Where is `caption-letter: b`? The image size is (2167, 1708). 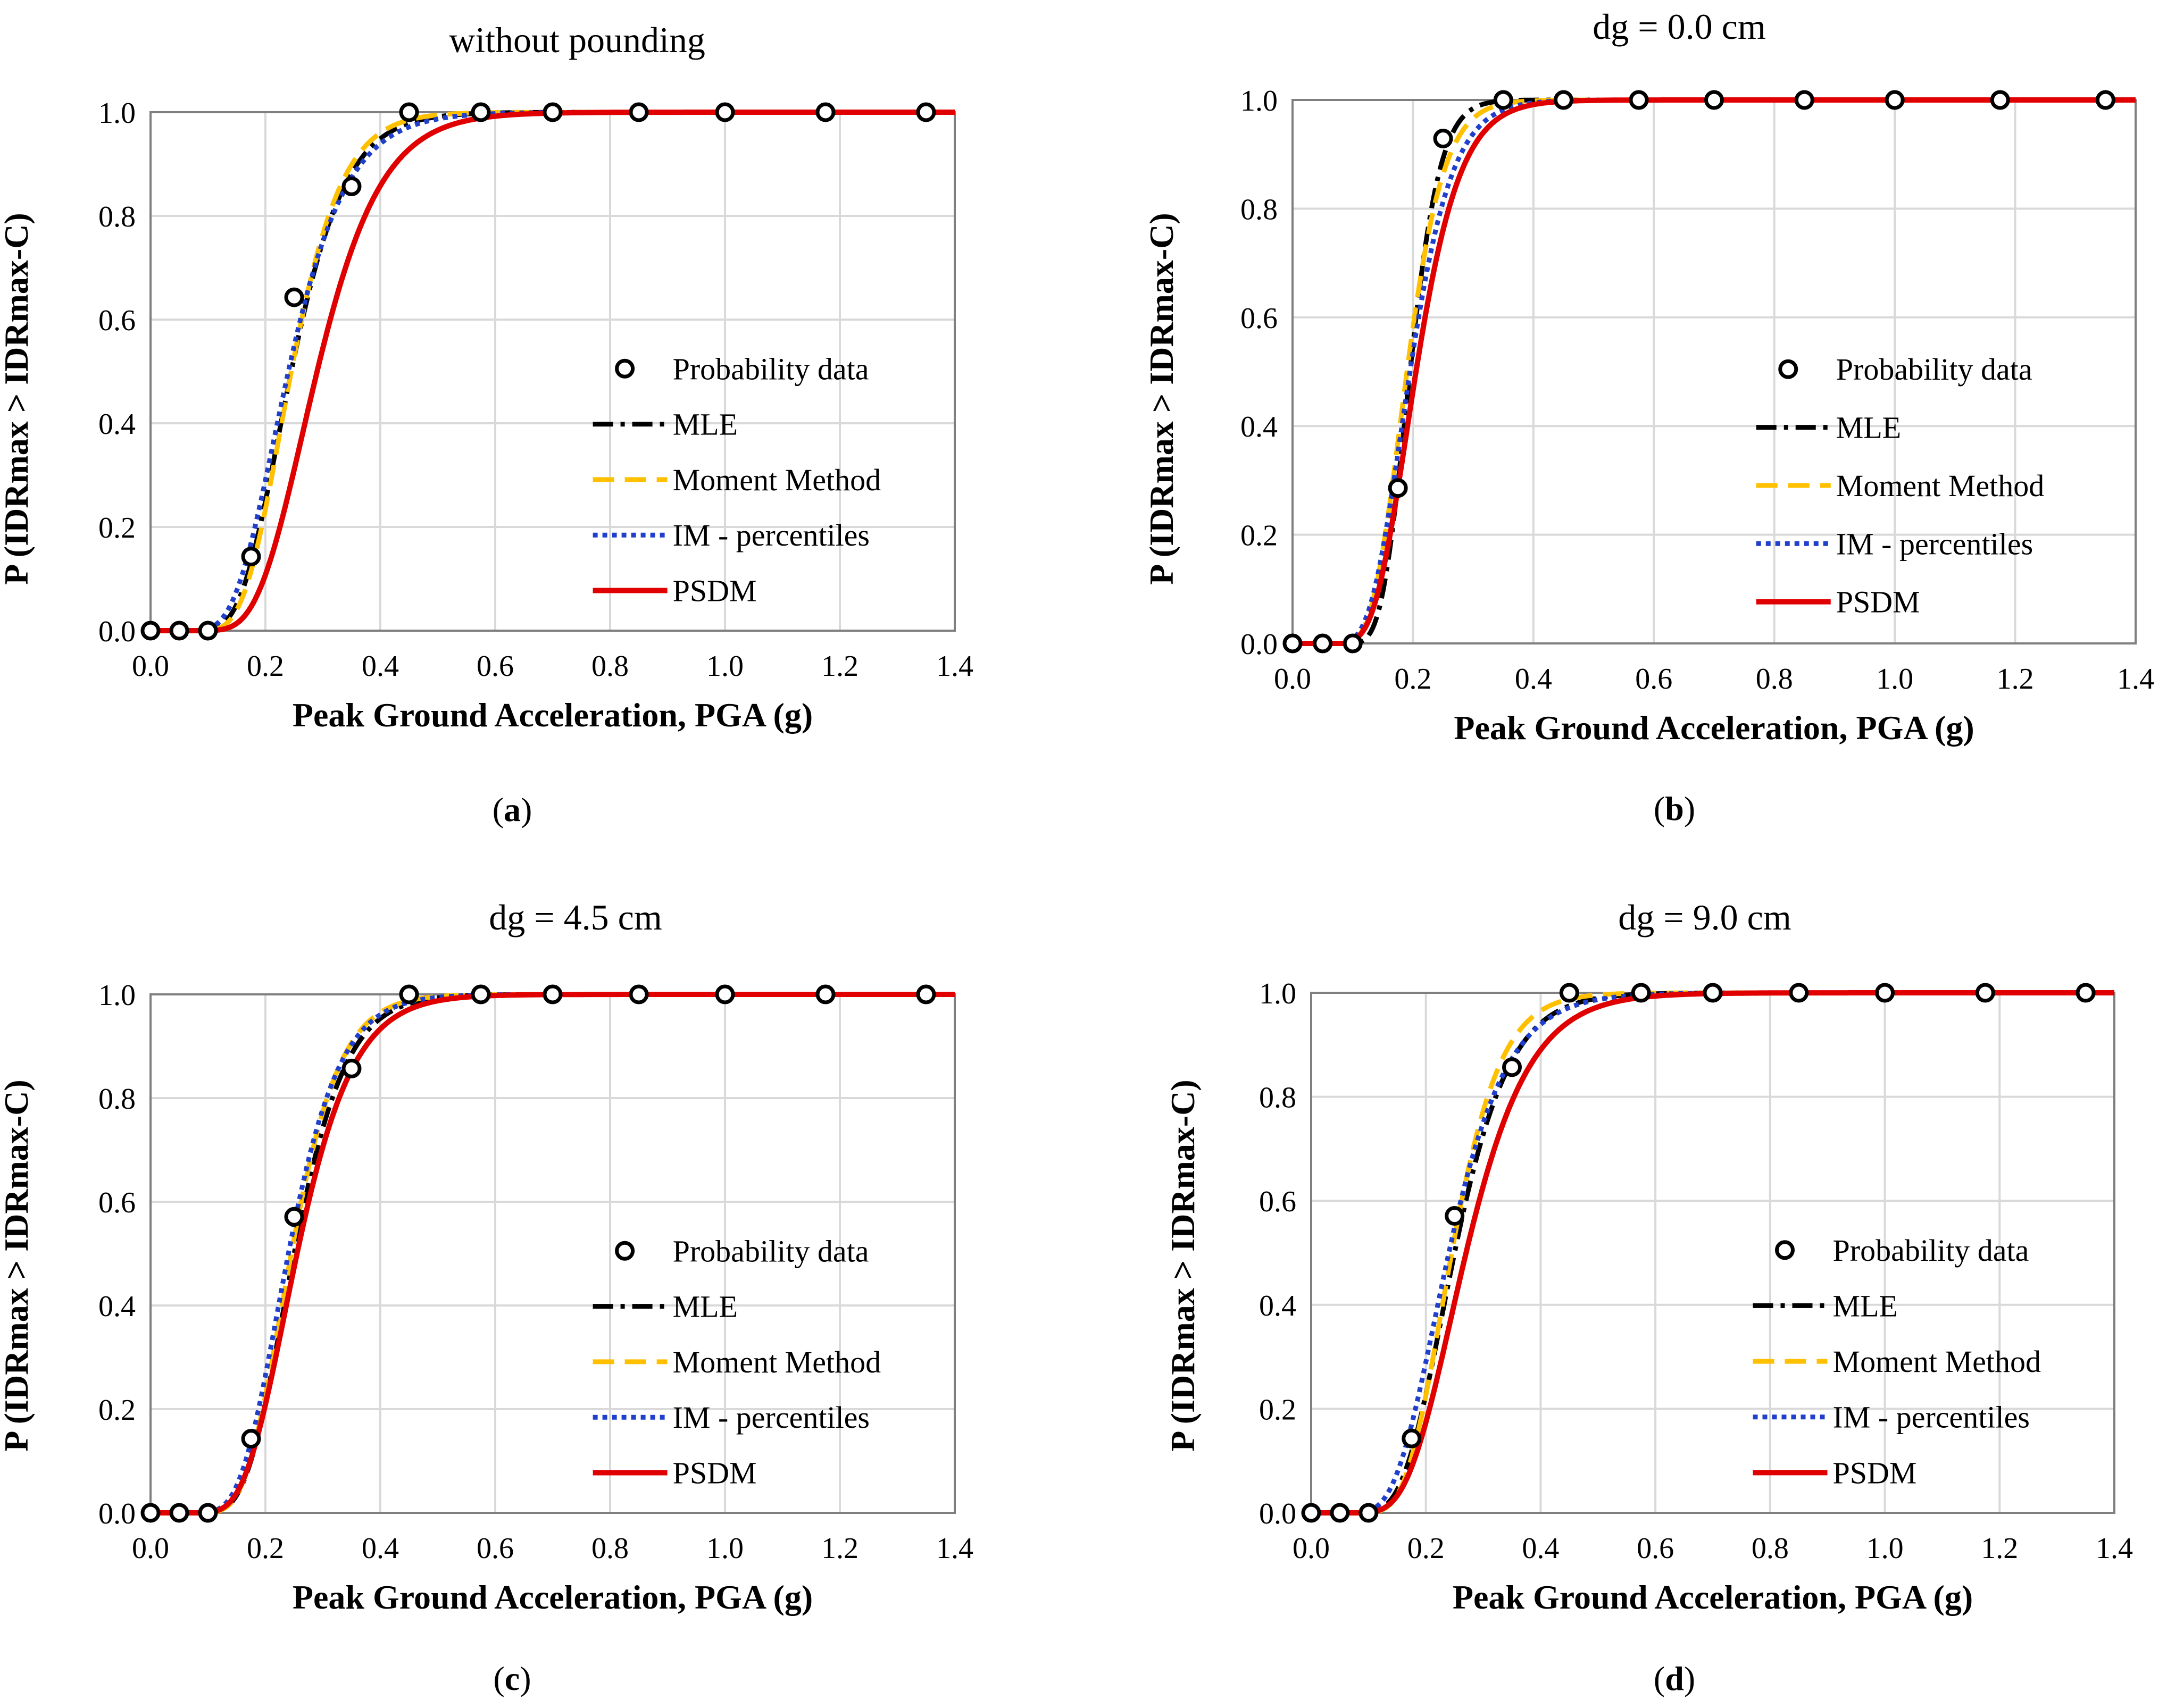
caption-letter: b is located at coordinates (1674, 809).